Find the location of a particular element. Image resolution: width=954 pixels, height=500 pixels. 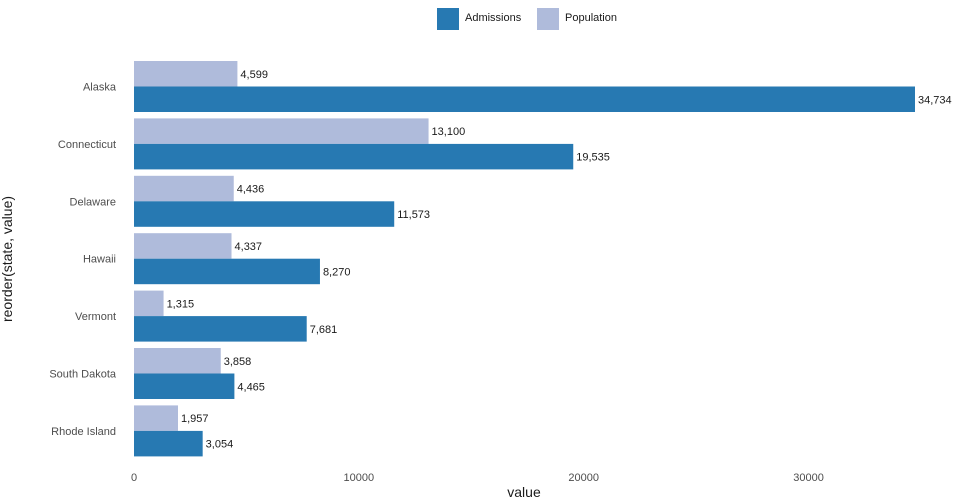

bar-population-hawaii is located at coordinates (183, 246).